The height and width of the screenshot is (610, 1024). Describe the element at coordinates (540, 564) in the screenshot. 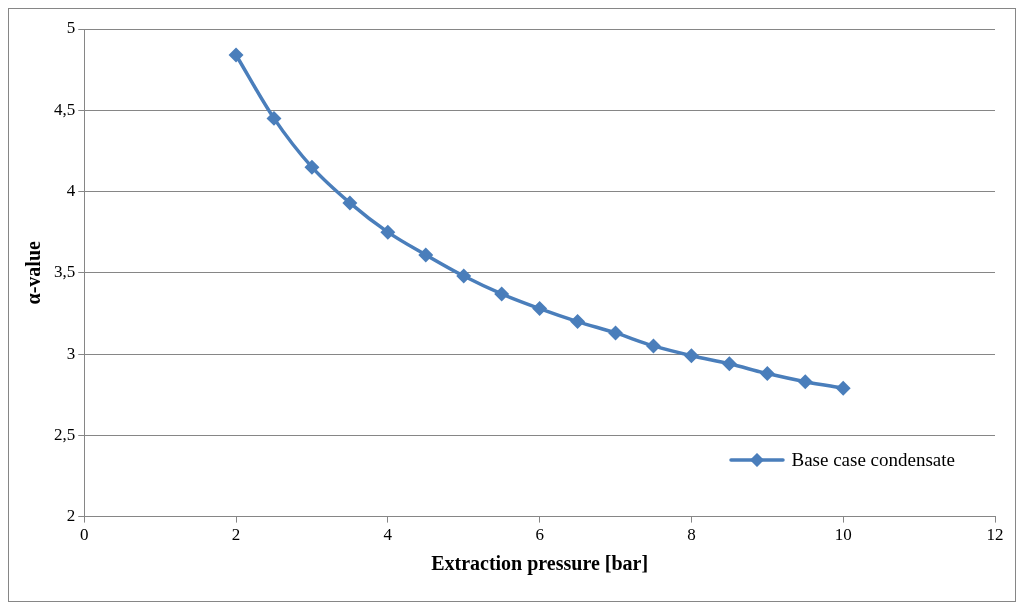

I see `x-axis-title: Extraction pressure [bar]` at that location.